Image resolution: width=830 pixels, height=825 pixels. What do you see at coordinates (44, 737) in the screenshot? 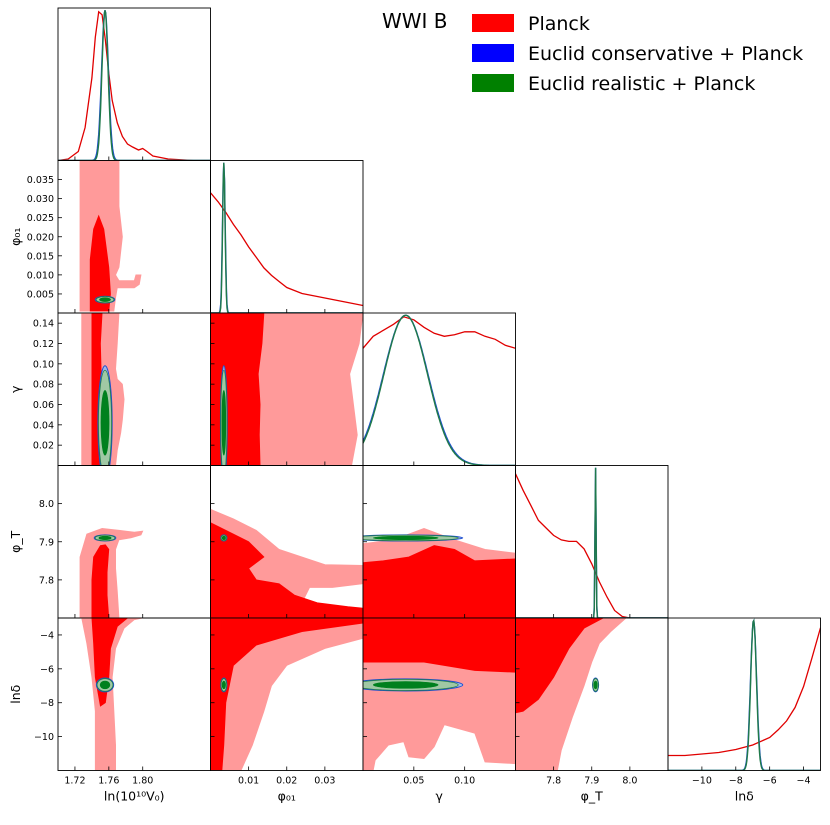
I see `y-tick-label: −10` at bounding box center [44, 737].